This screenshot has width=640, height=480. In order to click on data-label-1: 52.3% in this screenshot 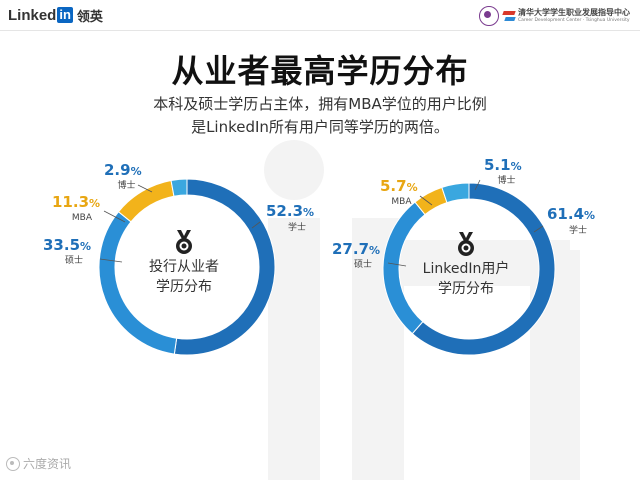, I will do `click(290, 211)`.